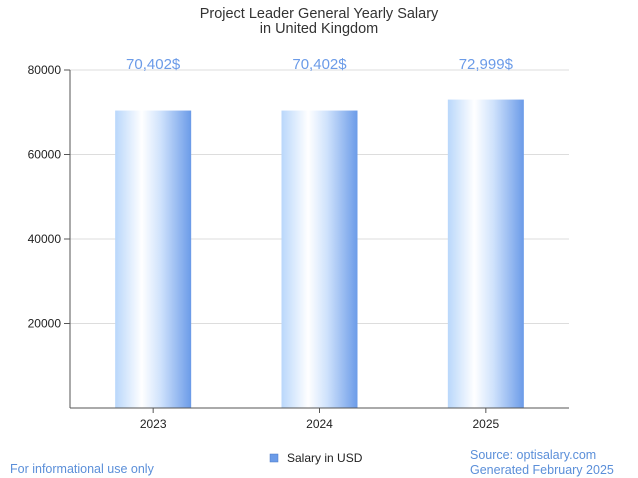  What do you see at coordinates (319, 424) in the screenshot?
I see `x-tick-label: 2024` at bounding box center [319, 424].